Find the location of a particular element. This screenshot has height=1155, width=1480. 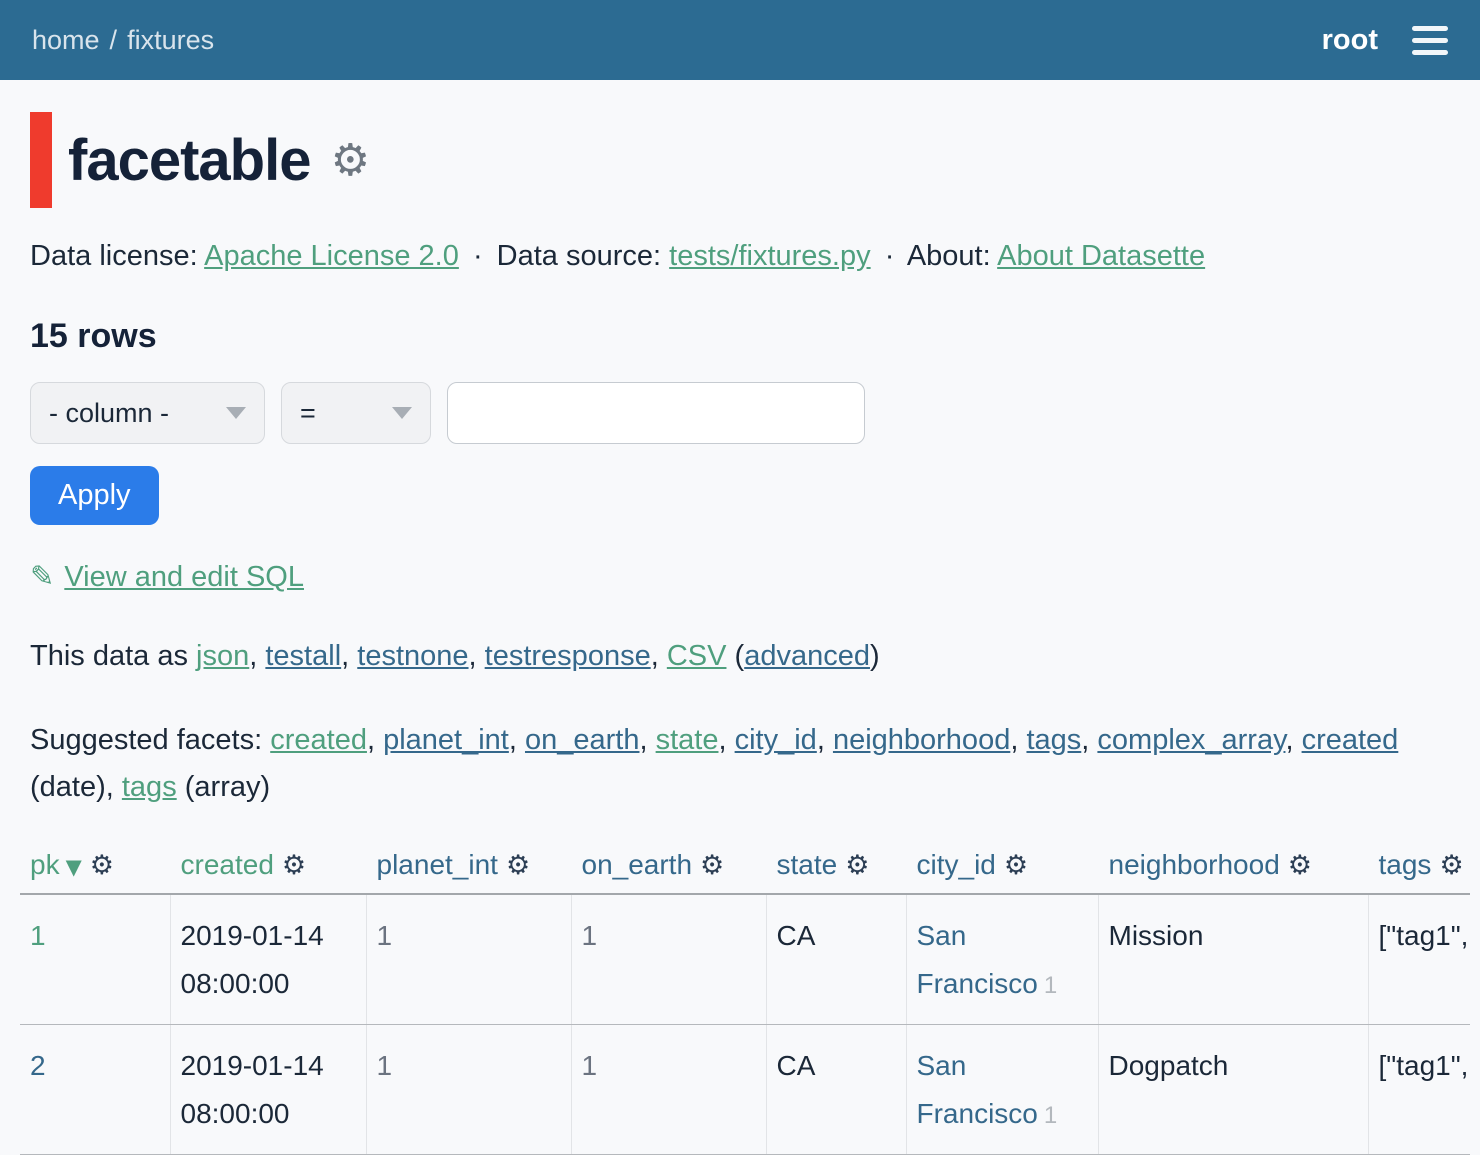

facet-link-city-id: city_id is located at coordinates (775, 740).